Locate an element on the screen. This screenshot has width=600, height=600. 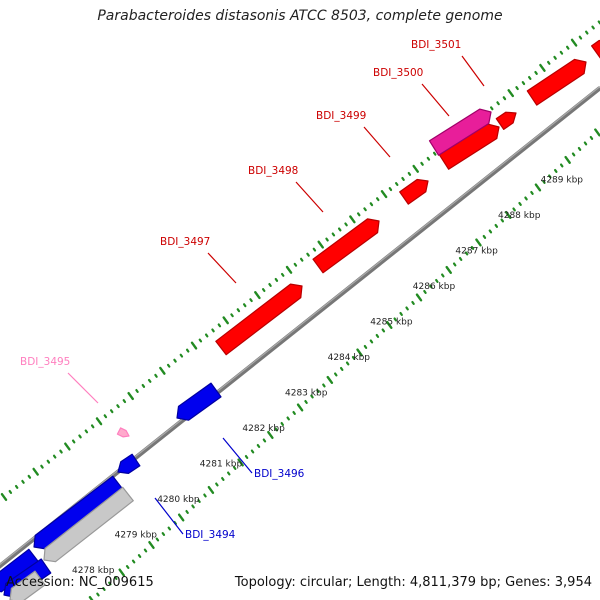
label-bdi_3499: BDI_3499 is located at coordinates (341, 116).